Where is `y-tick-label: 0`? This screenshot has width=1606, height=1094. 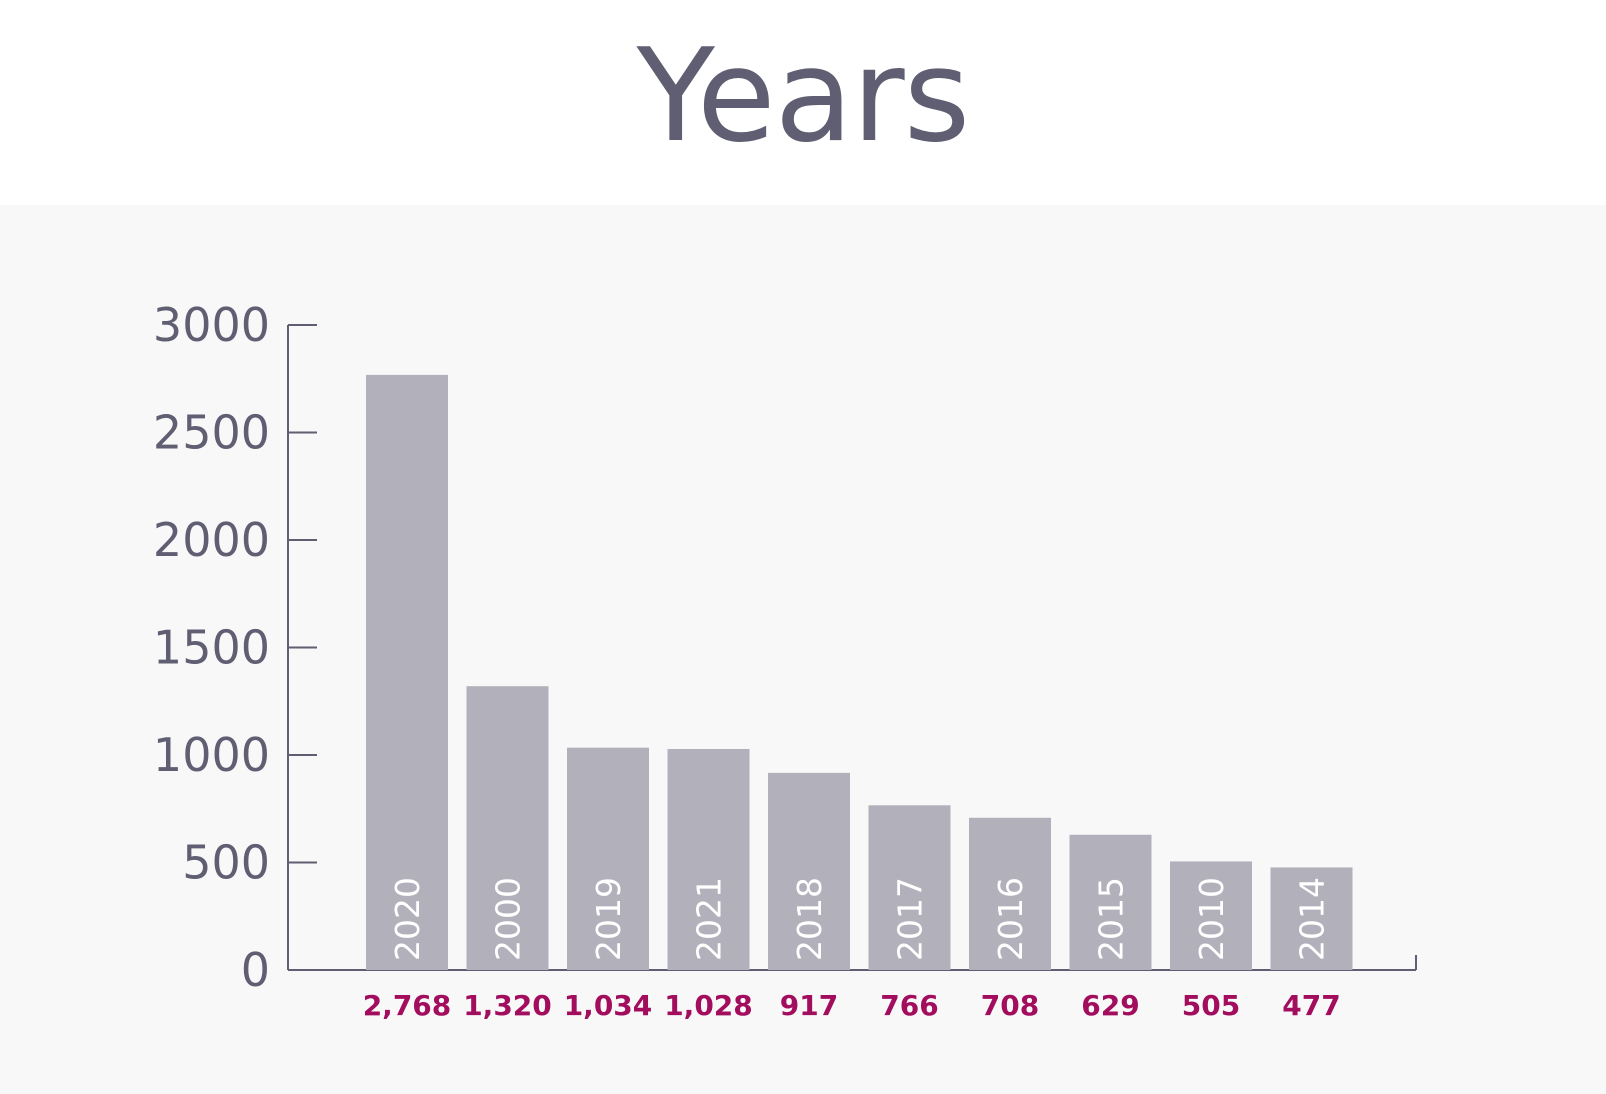
y-tick-label: 0 is located at coordinates (255, 970).